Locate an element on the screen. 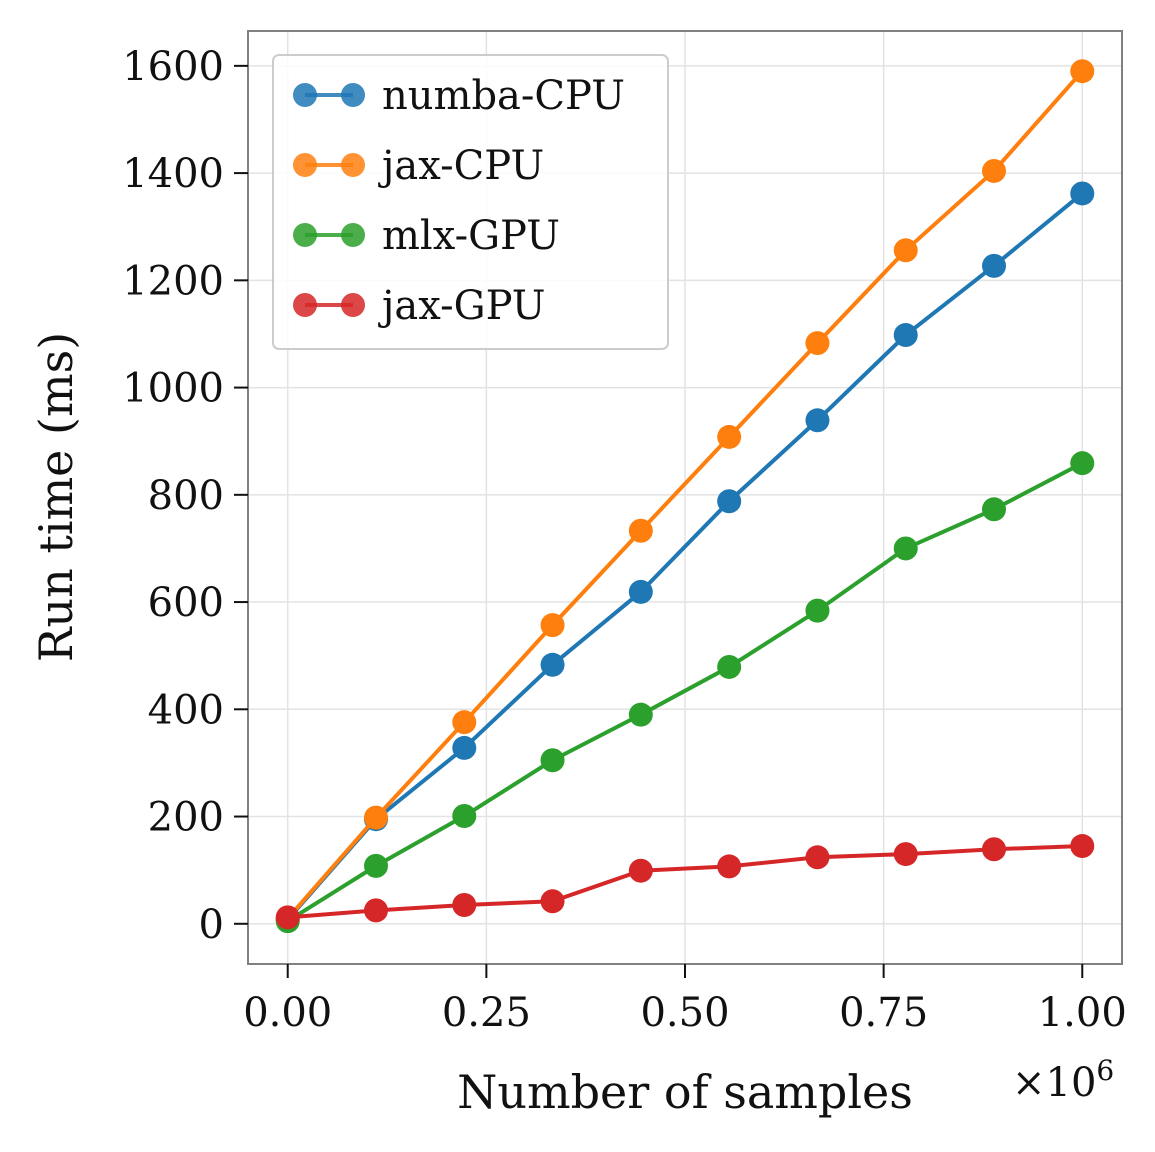 The image size is (1155, 1152). legend-item: mlx-GPU is located at coordinates (426, 236).